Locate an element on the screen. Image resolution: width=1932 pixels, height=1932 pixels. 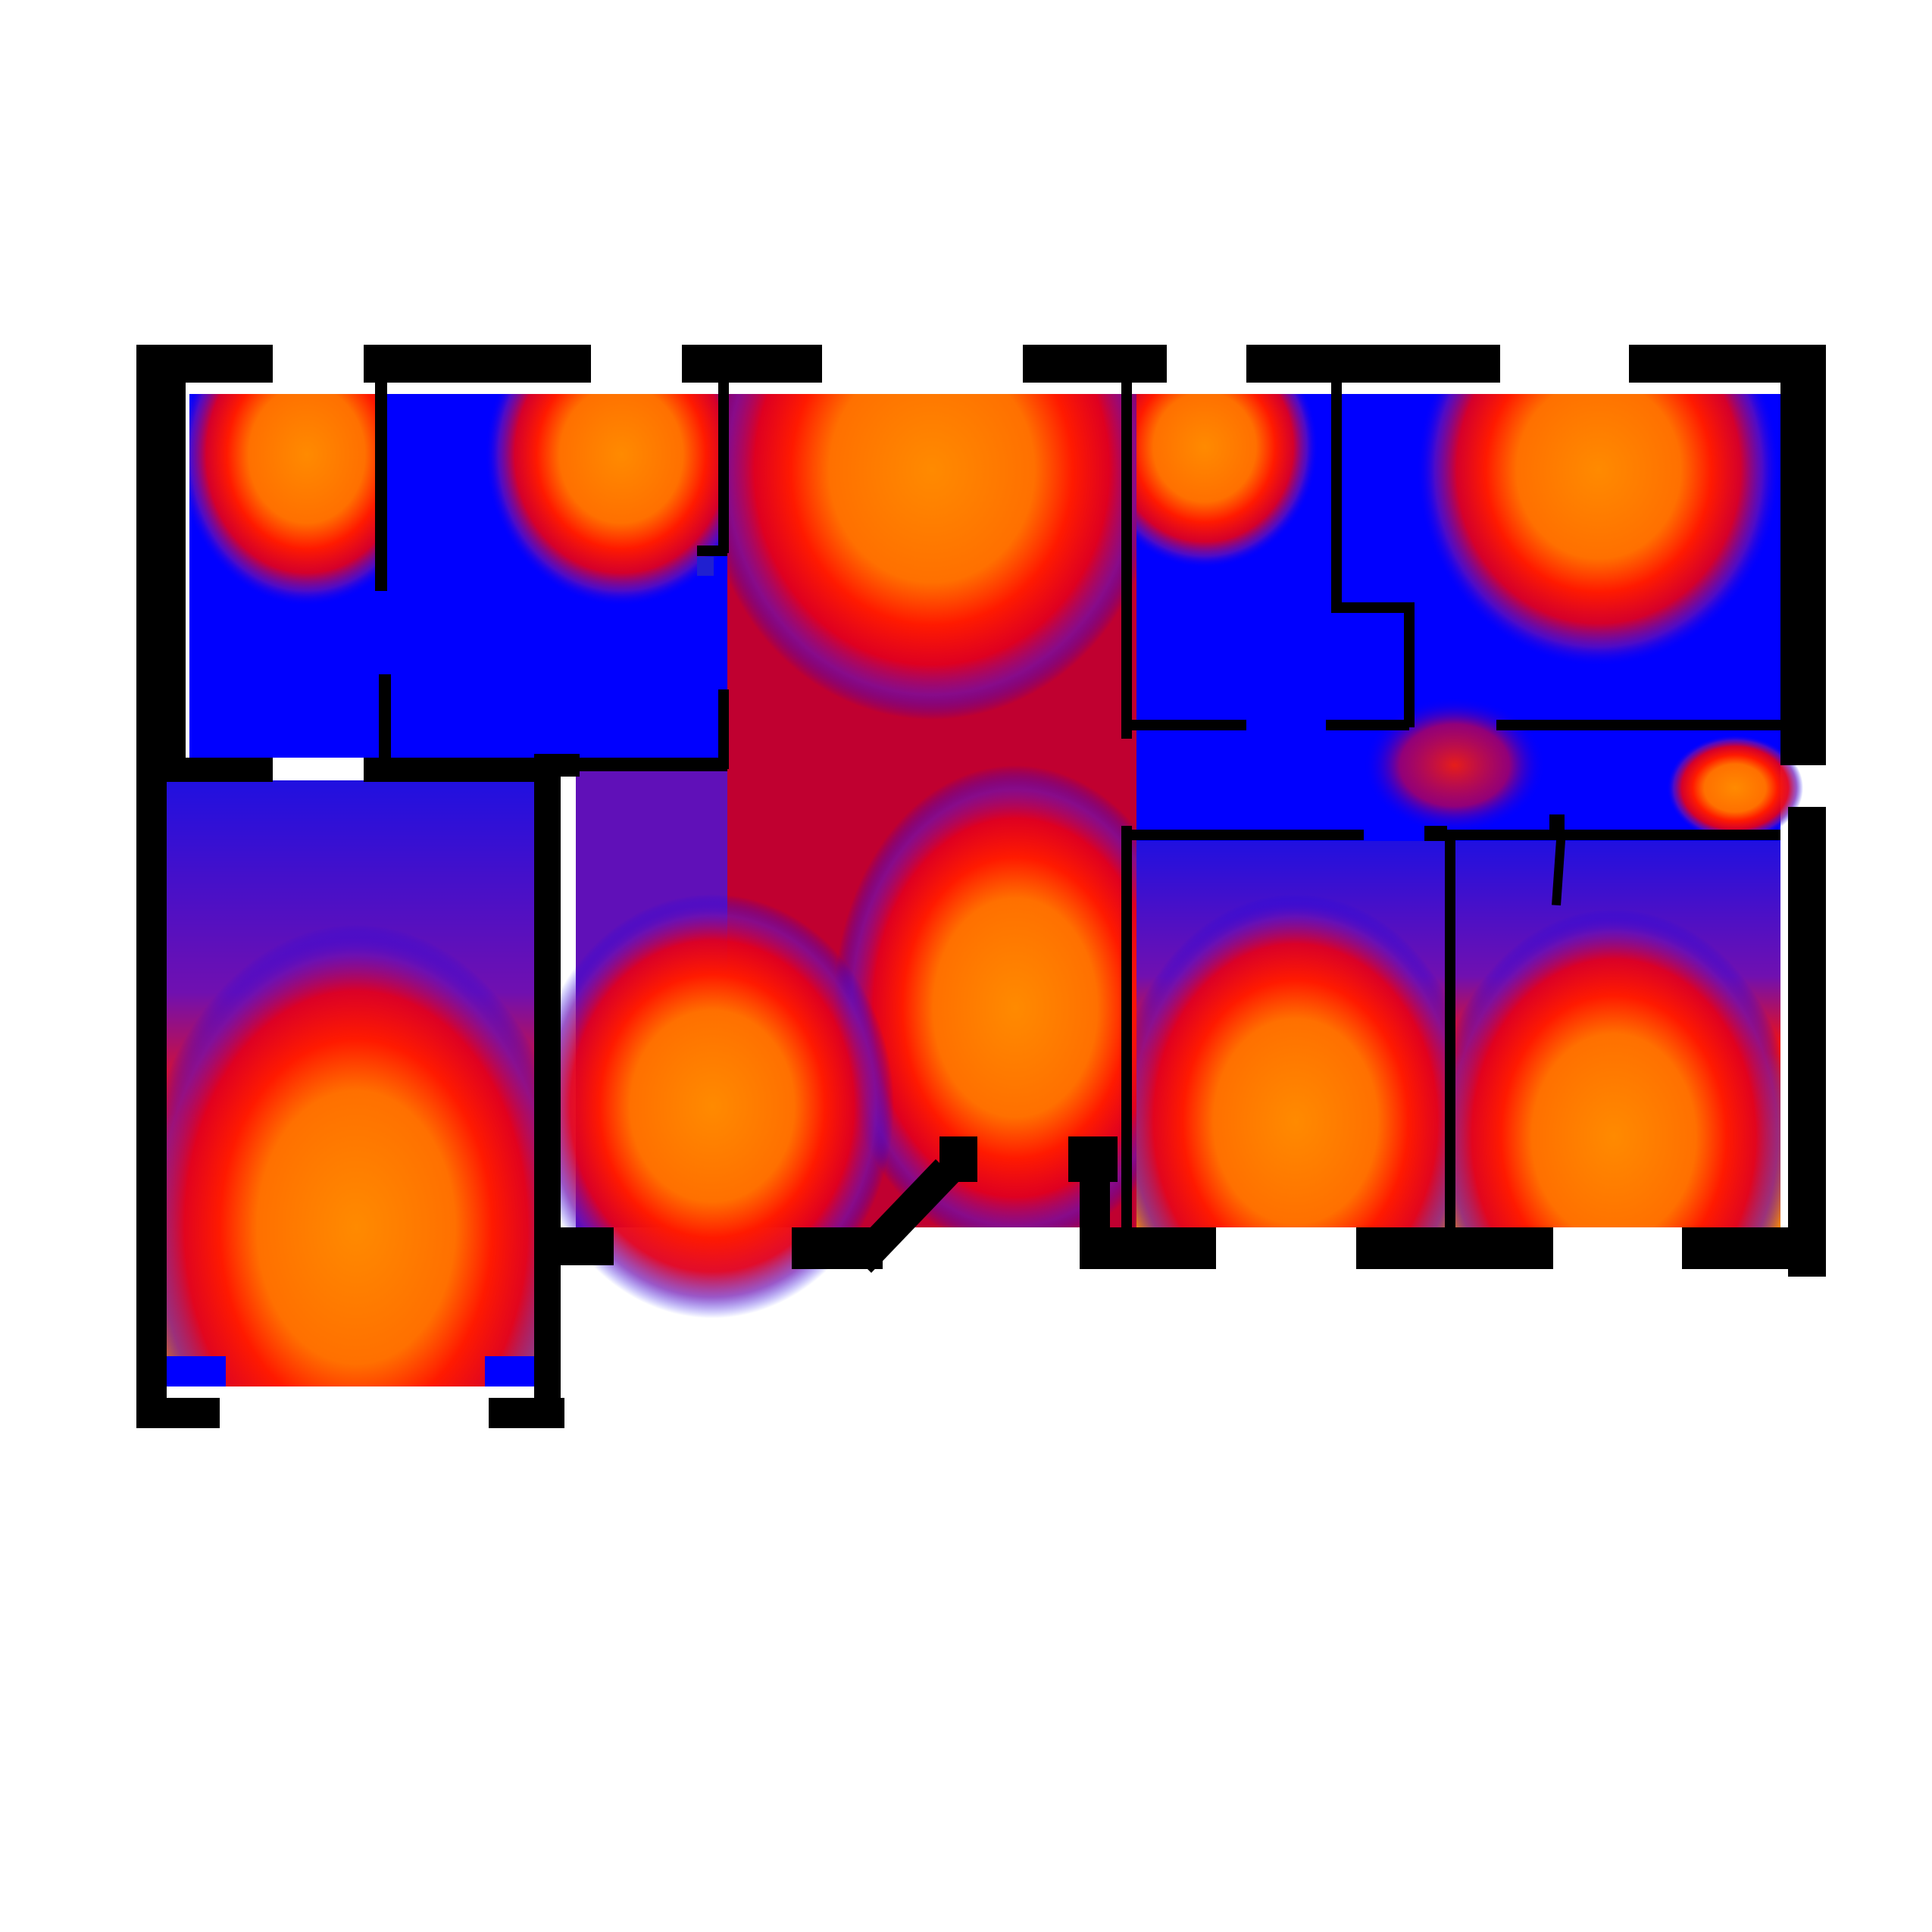
heat-spot-center-top is located at coordinates (932, 557).